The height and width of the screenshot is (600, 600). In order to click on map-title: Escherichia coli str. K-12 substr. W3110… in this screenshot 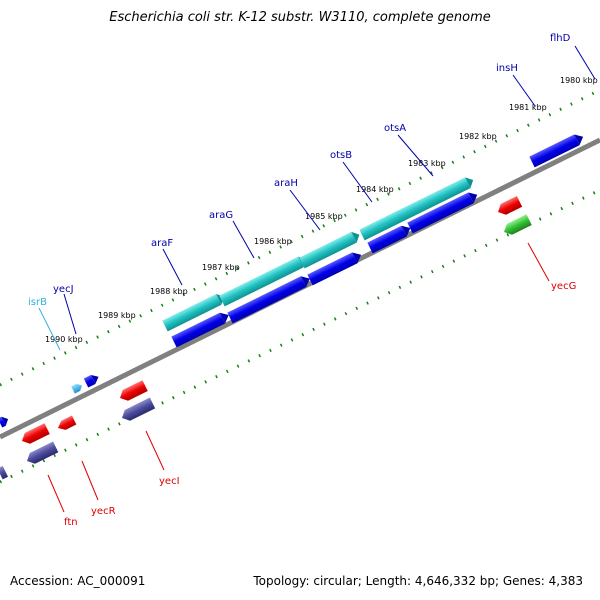, I will do `click(300, 17)`.